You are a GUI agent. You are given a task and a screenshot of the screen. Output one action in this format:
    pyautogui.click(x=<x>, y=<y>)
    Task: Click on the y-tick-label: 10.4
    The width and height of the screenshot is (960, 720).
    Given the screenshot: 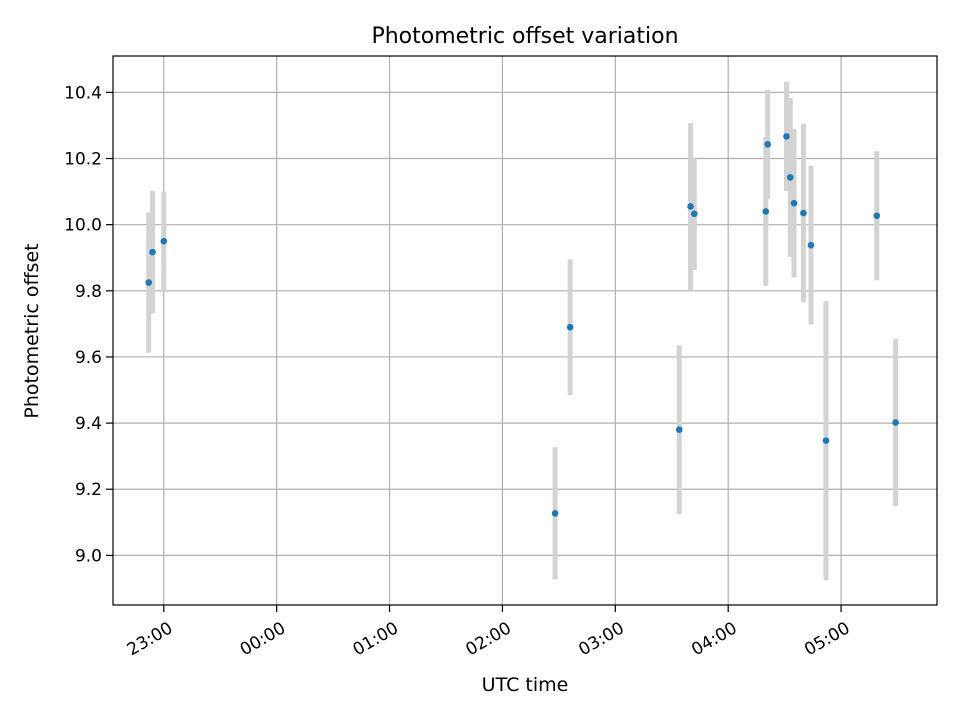 What is the action you would take?
    pyautogui.click(x=83, y=93)
    